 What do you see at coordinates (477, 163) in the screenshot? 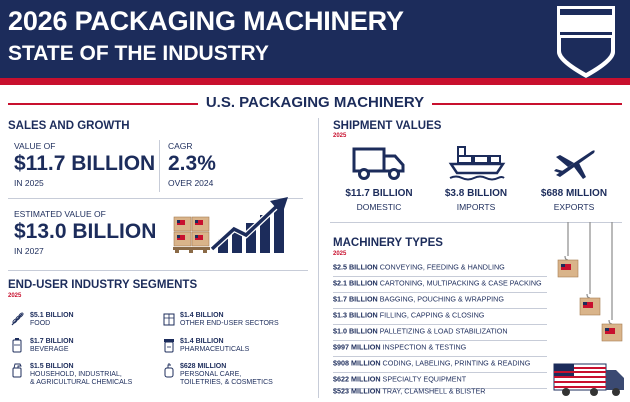
I see `cargo-ship-icon` at bounding box center [477, 163].